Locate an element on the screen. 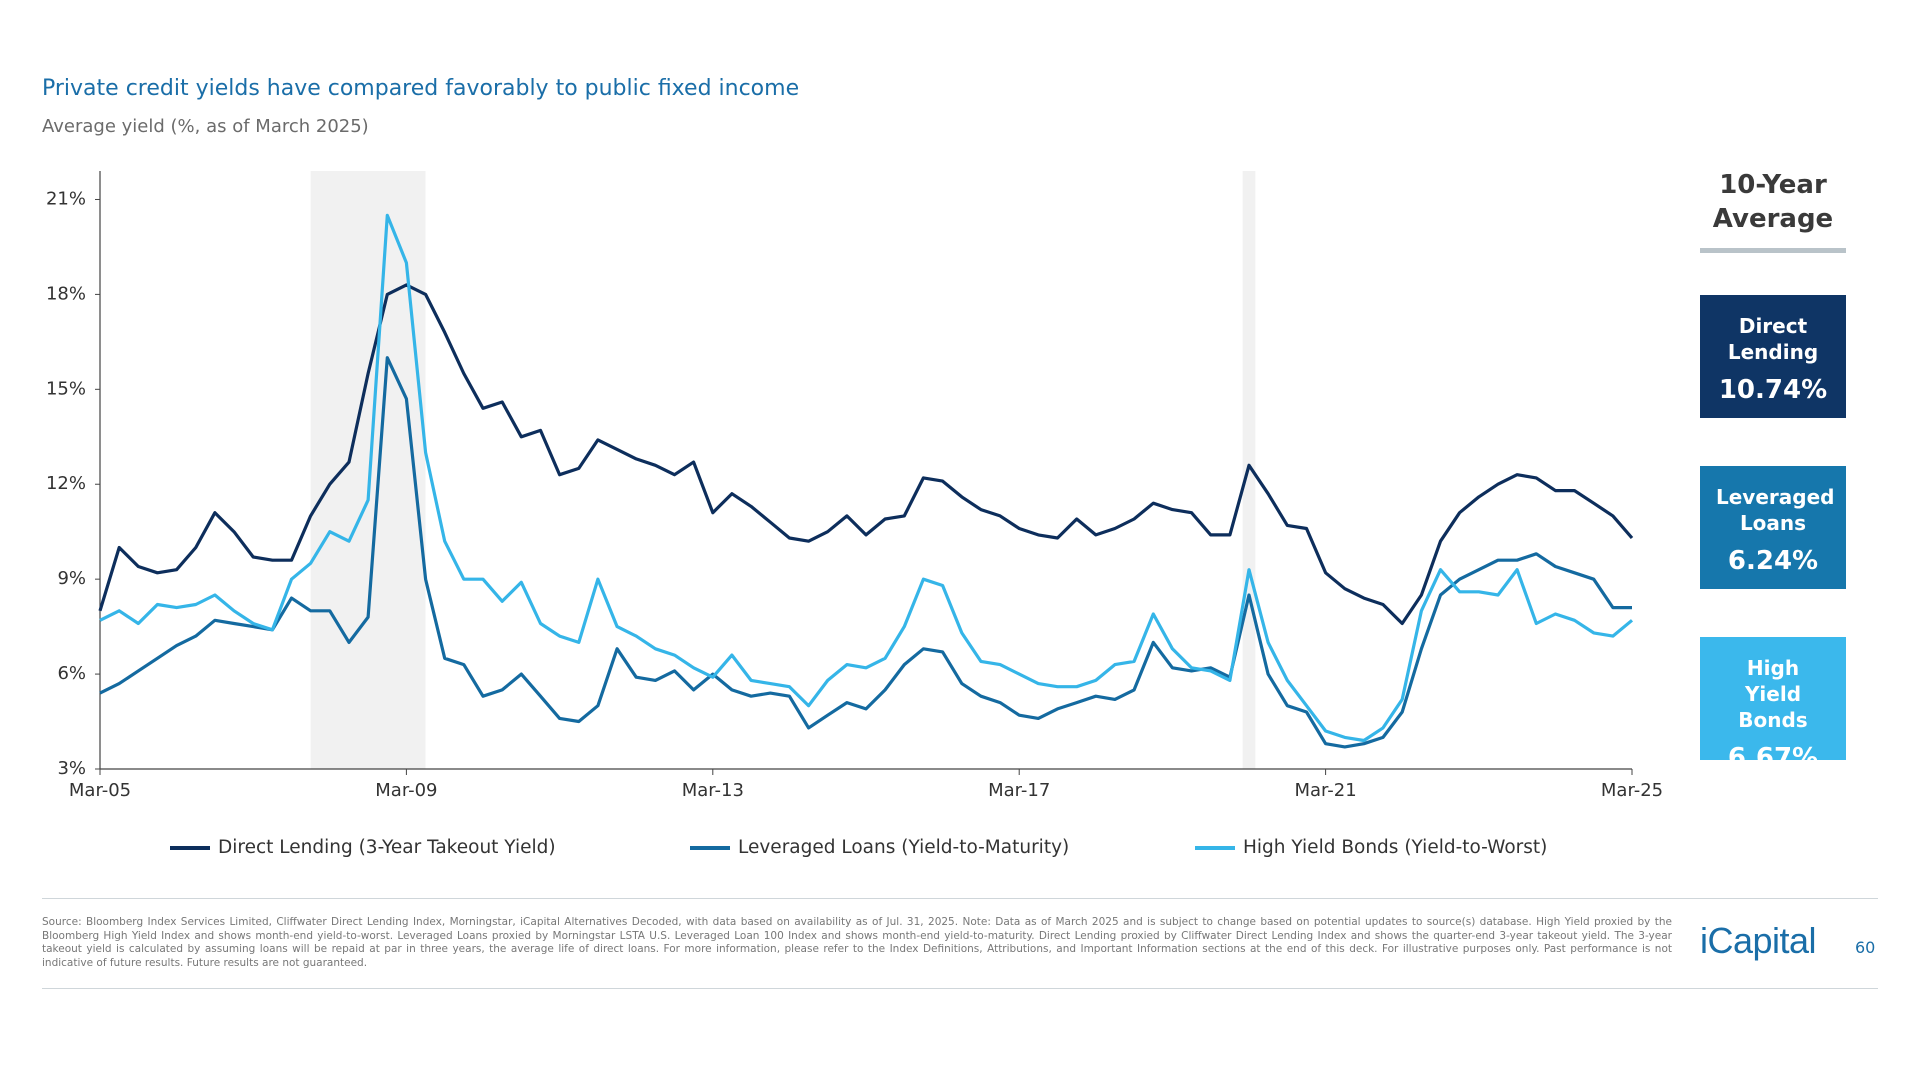 Image resolution: width=1920 pixels, height=1080 pixels. legend-label: High Yield Bonds (Yield-to-Worst) is located at coordinates (1395, 847).